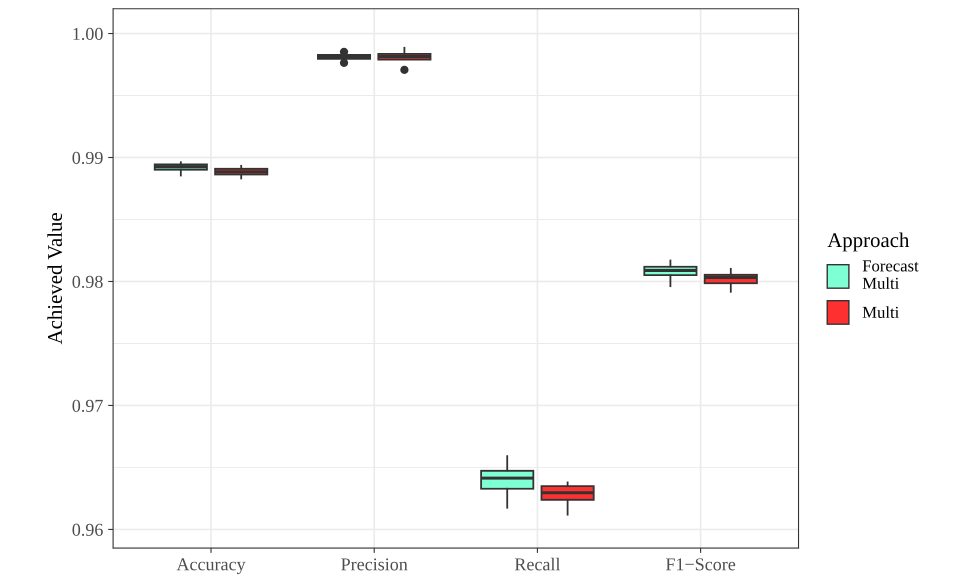  I want to click on y-axis-title: Achieved Value, so click(54, 278).